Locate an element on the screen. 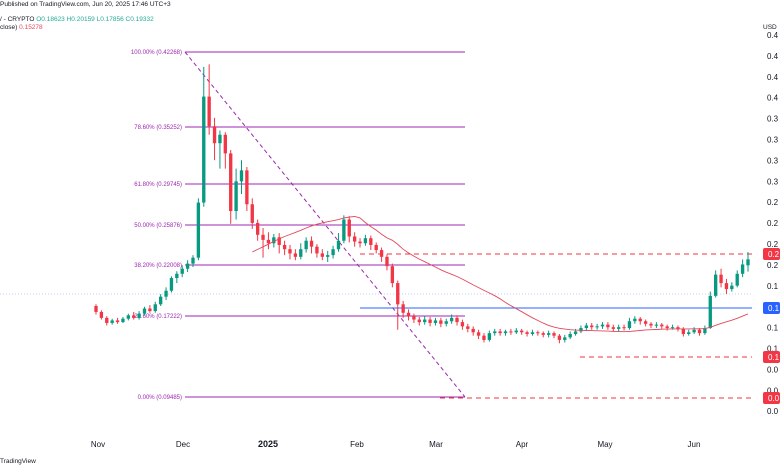  price-badge-label: 0.2 is located at coordinates (774, 254).